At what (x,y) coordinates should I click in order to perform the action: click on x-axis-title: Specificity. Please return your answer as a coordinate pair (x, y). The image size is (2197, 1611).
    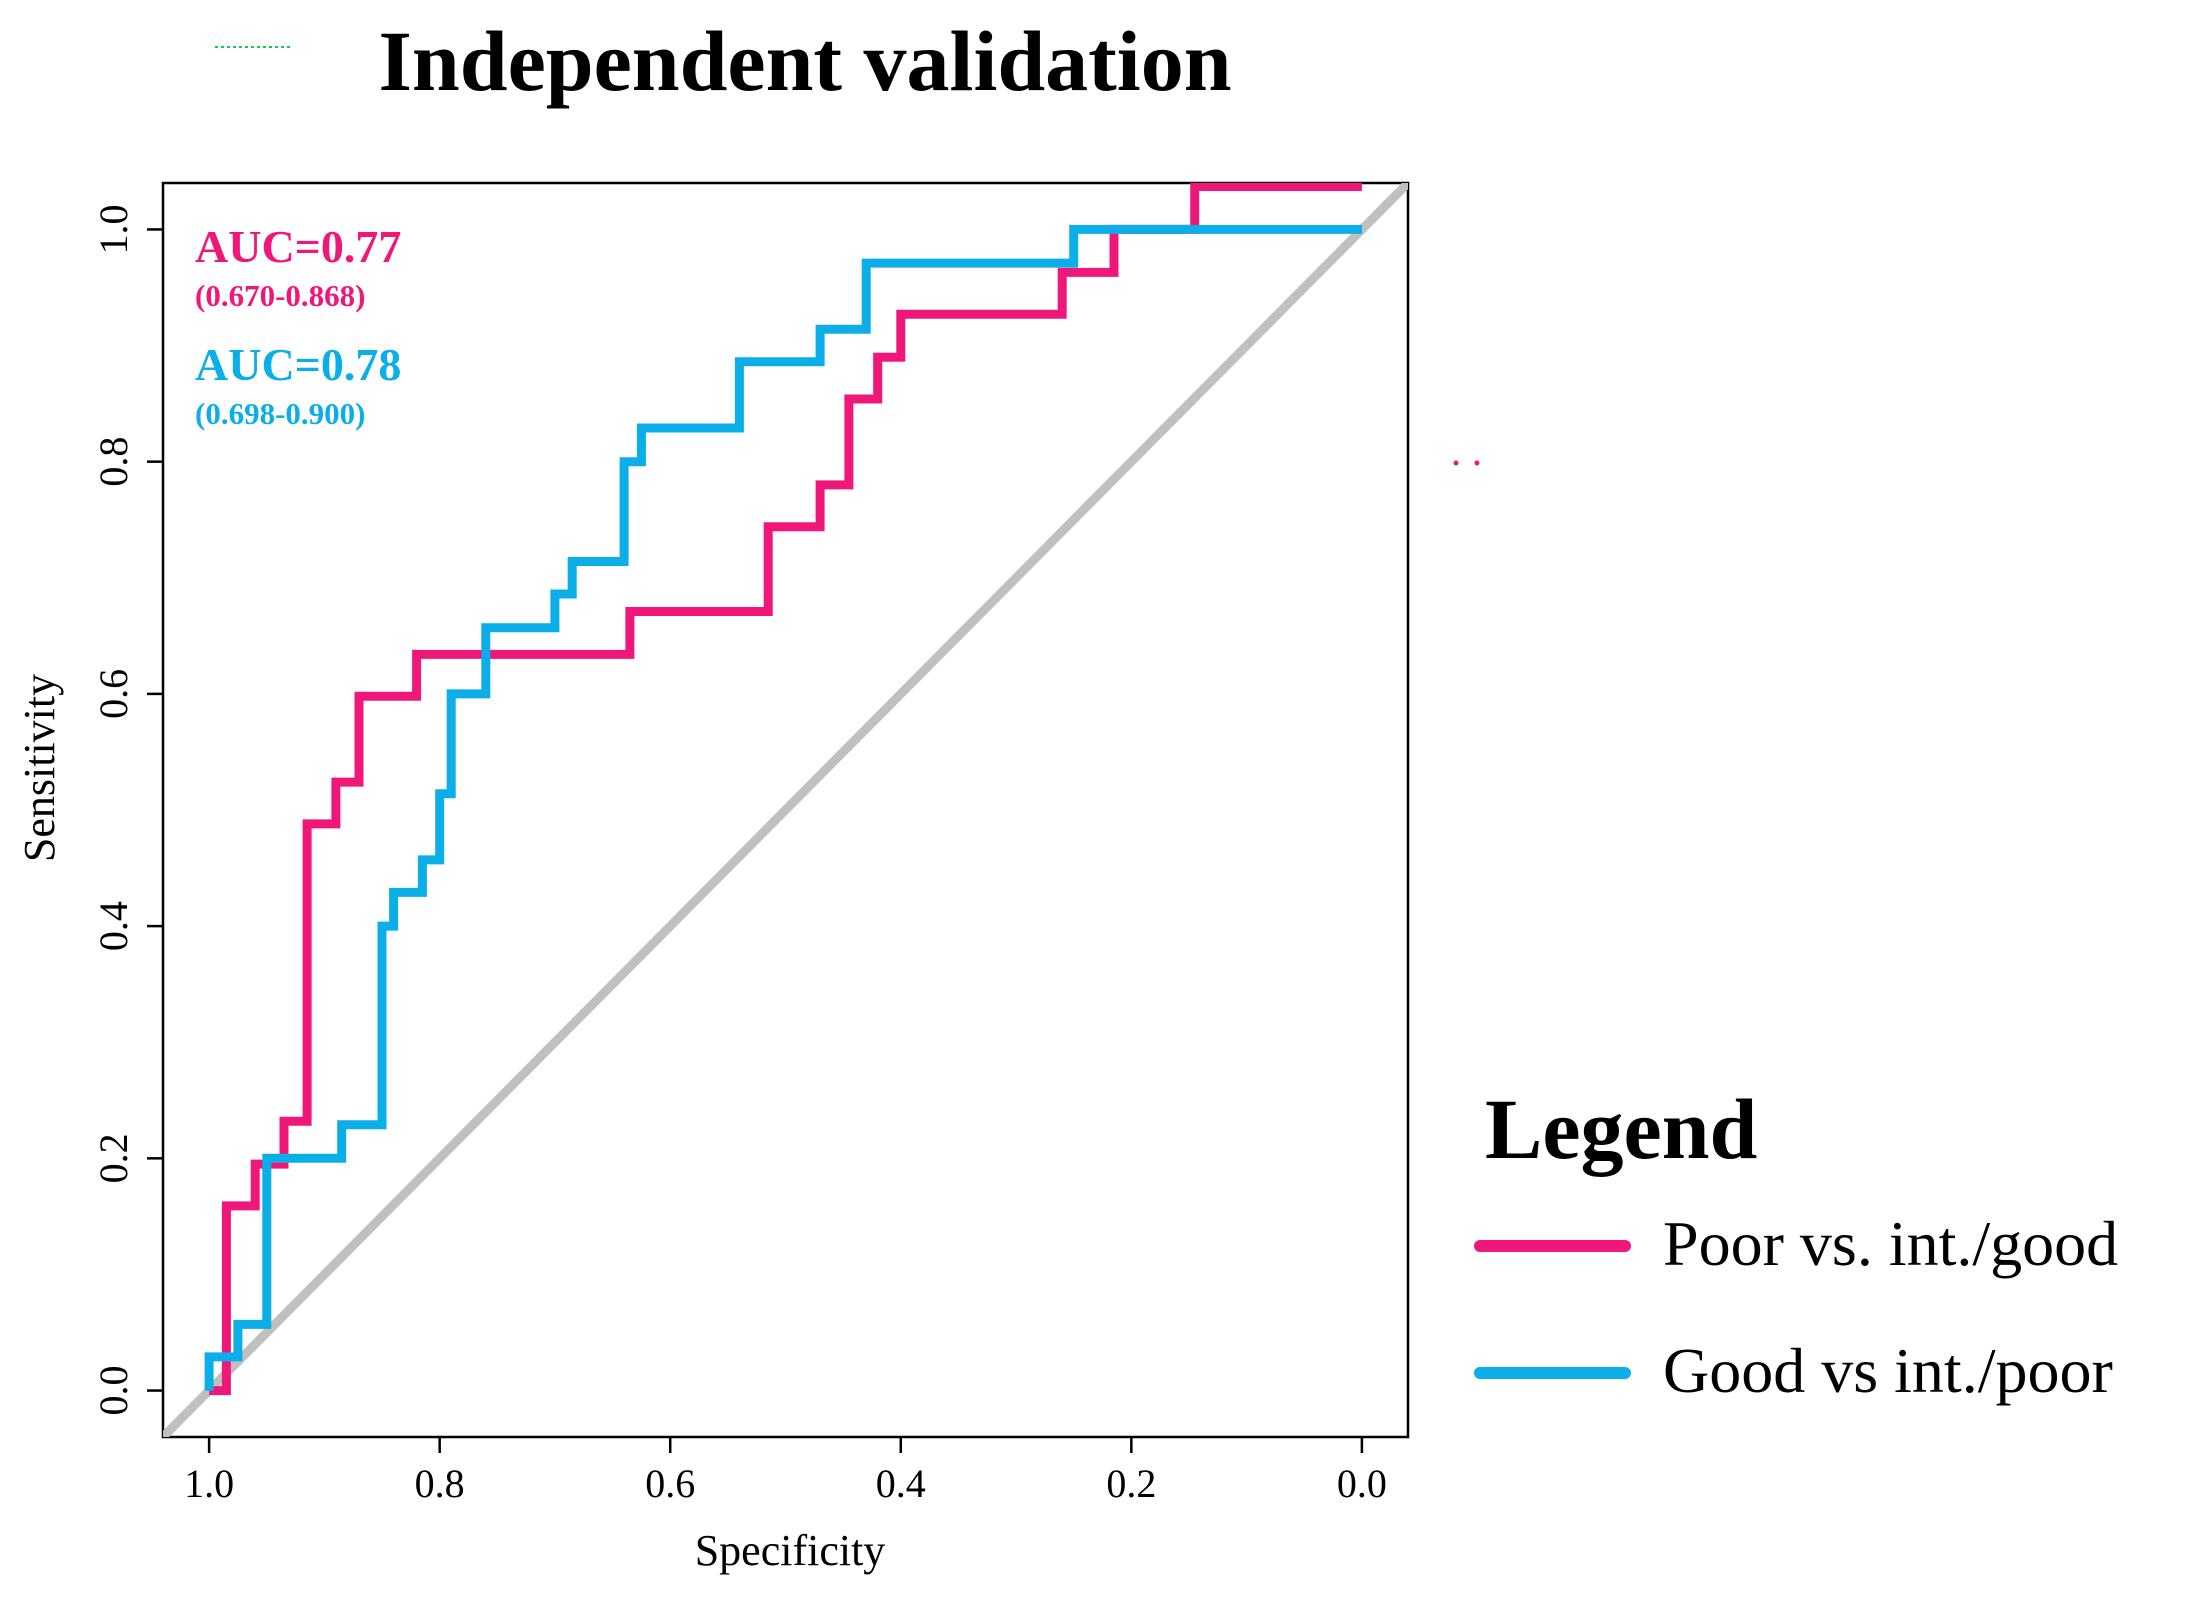
    Looking at the image, I should click on (790, 1550).